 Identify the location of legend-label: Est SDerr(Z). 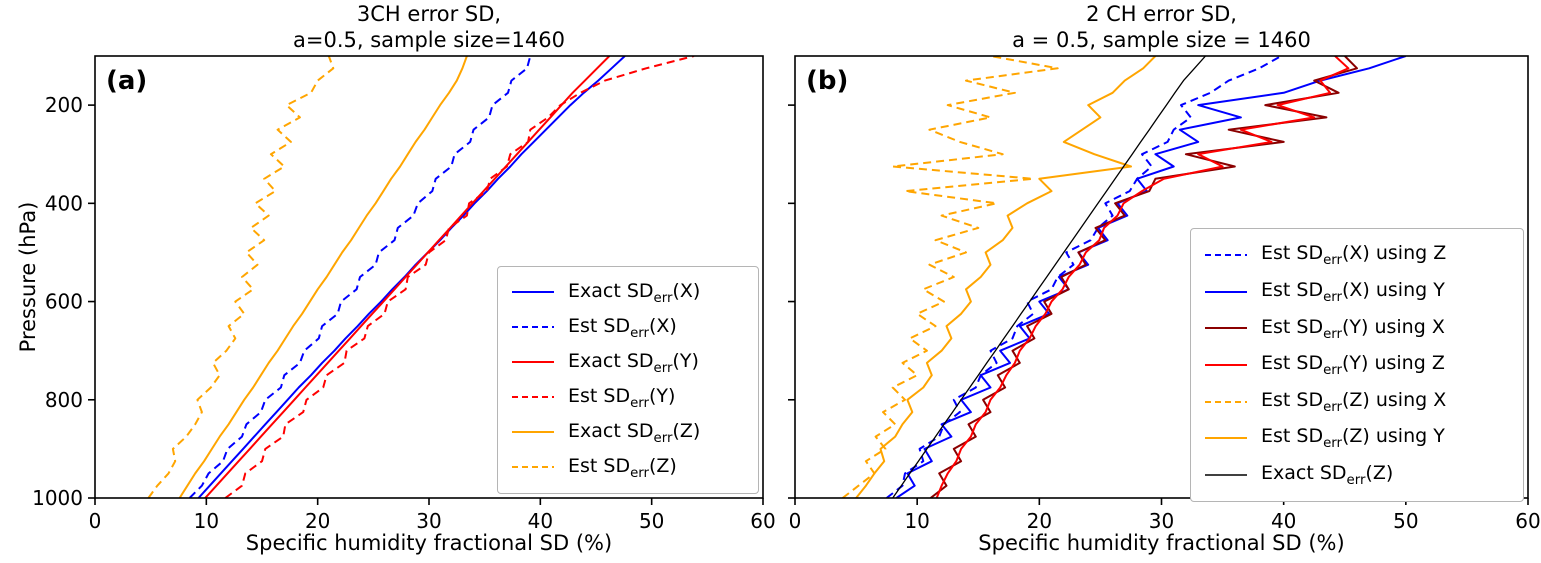
(622, 467).